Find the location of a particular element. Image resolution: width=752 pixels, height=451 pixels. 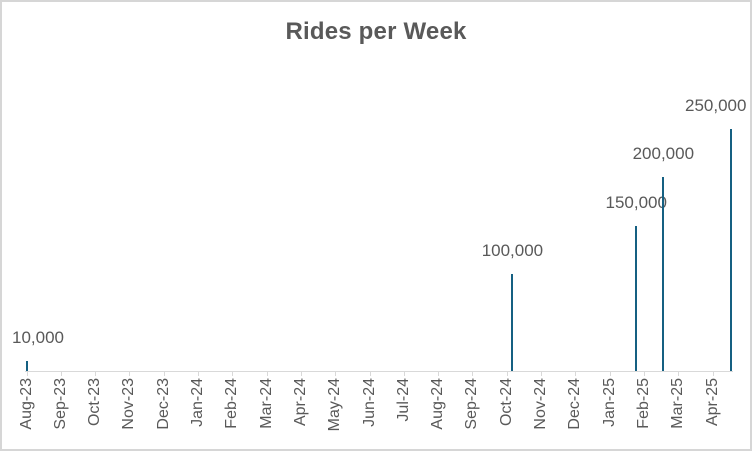

x-axis-label: Mar-24 is located at coordinates (266, 403).